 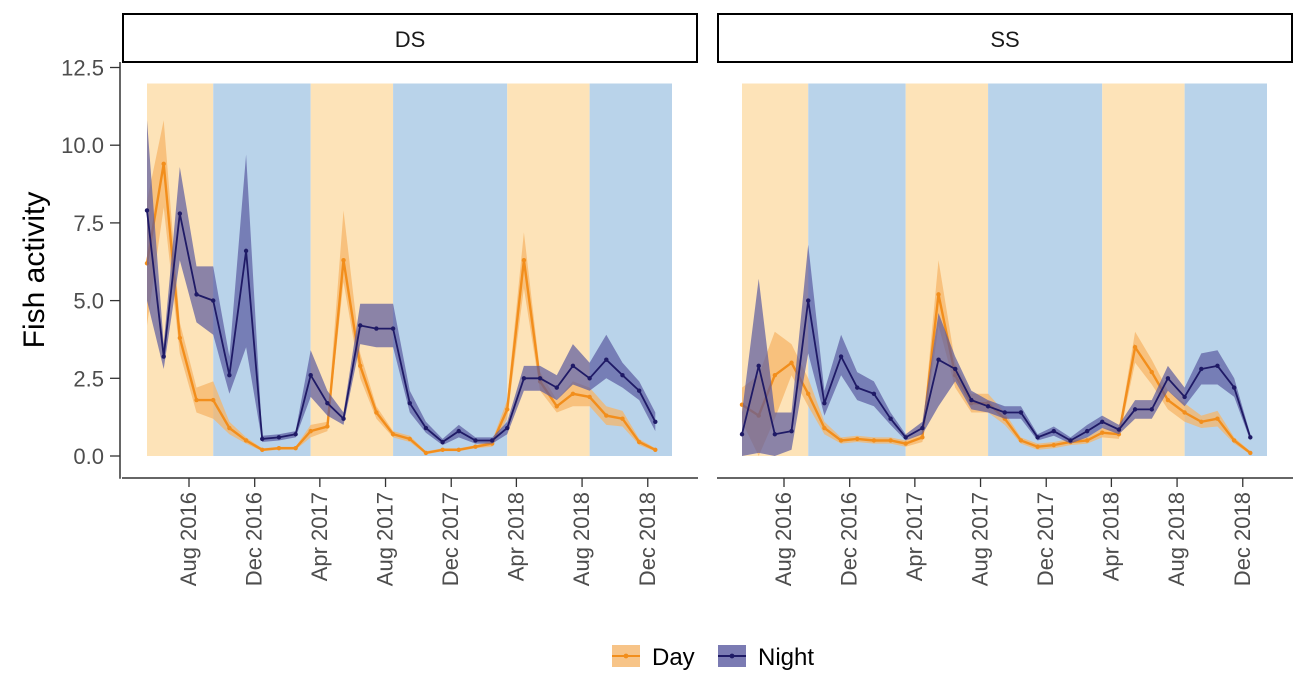 I want to click on ribbon-night, so click(x=996, y=350).